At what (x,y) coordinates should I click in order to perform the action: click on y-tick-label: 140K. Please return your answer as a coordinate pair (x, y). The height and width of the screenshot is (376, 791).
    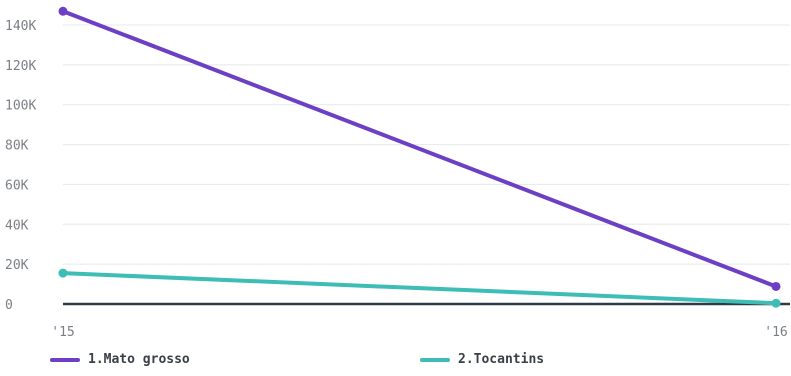
    Looking at the image, I should click on (20, 26).